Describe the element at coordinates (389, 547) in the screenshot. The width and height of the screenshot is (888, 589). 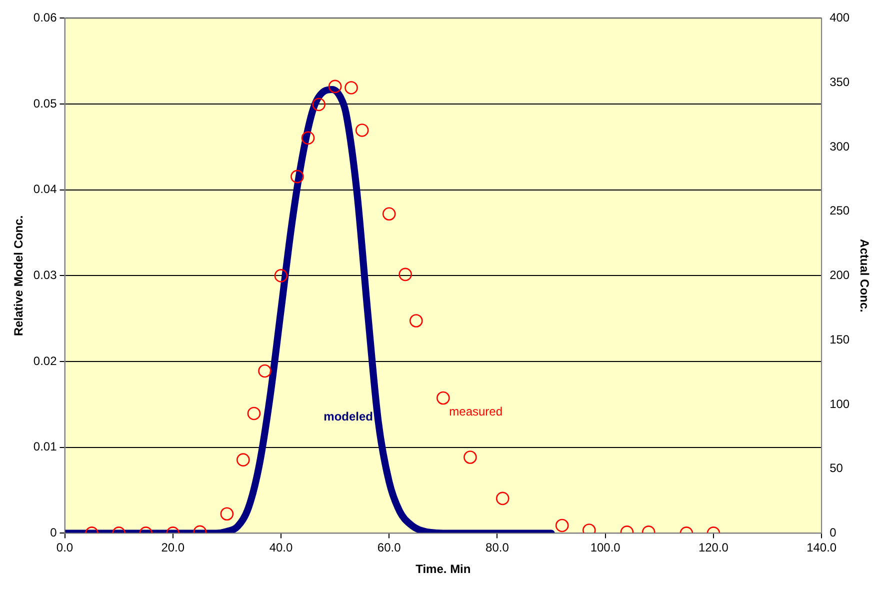
I see `x-tick-label: 60.0` at that location.